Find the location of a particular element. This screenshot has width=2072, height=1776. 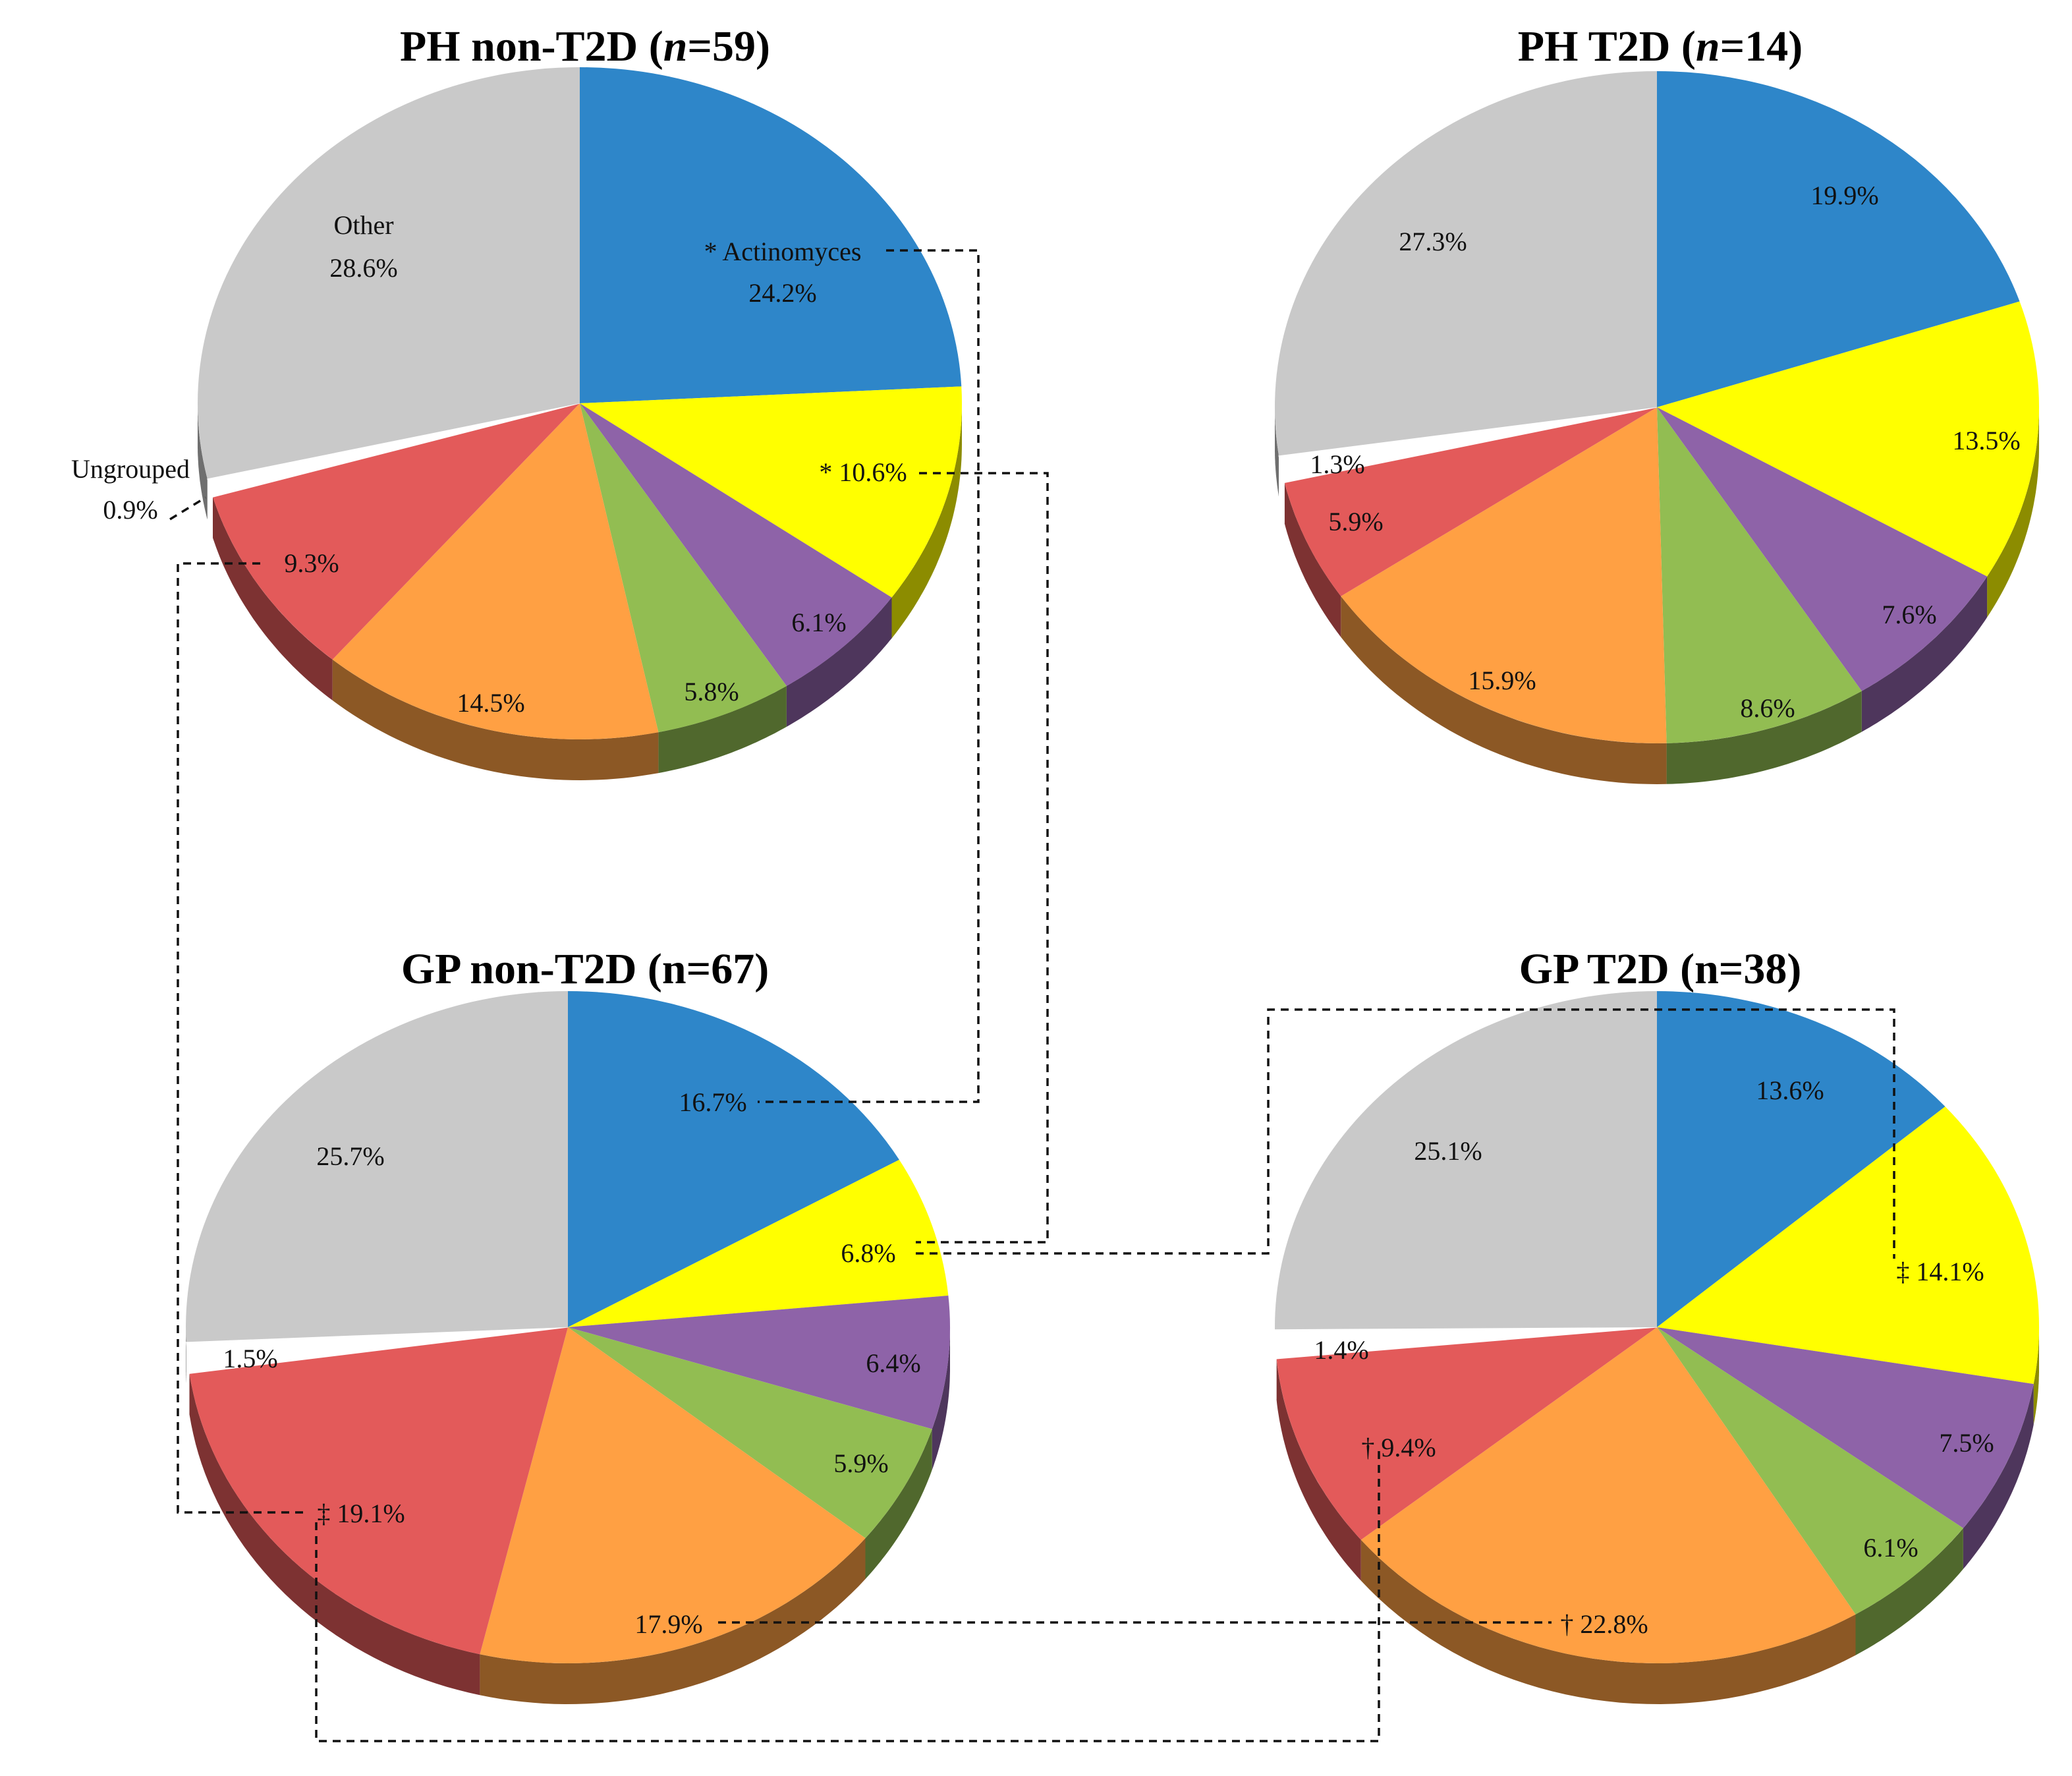

pie-slice-ph-t2d-red-group is located at coordinates (1470, 502).